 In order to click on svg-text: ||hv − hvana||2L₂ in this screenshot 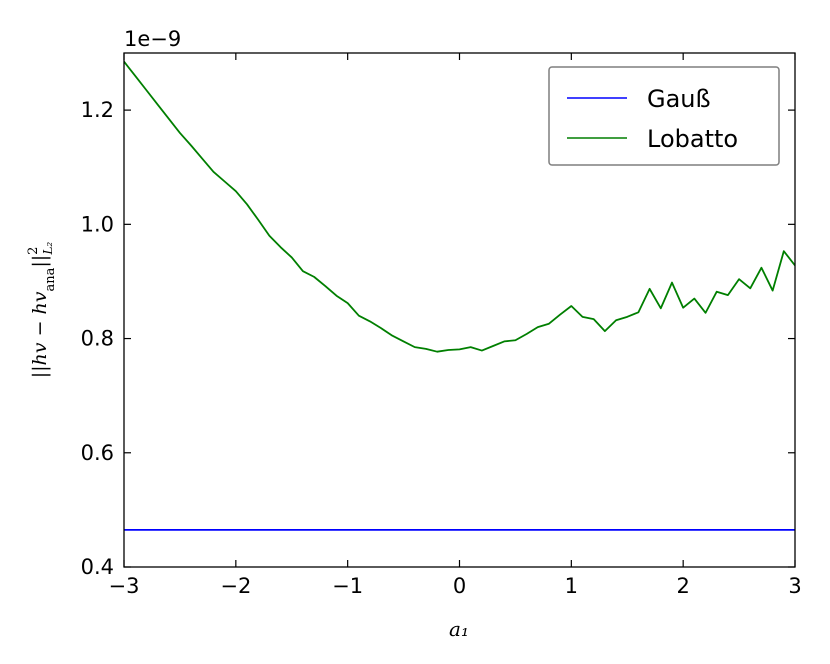, I will do `click(42, 310)`.